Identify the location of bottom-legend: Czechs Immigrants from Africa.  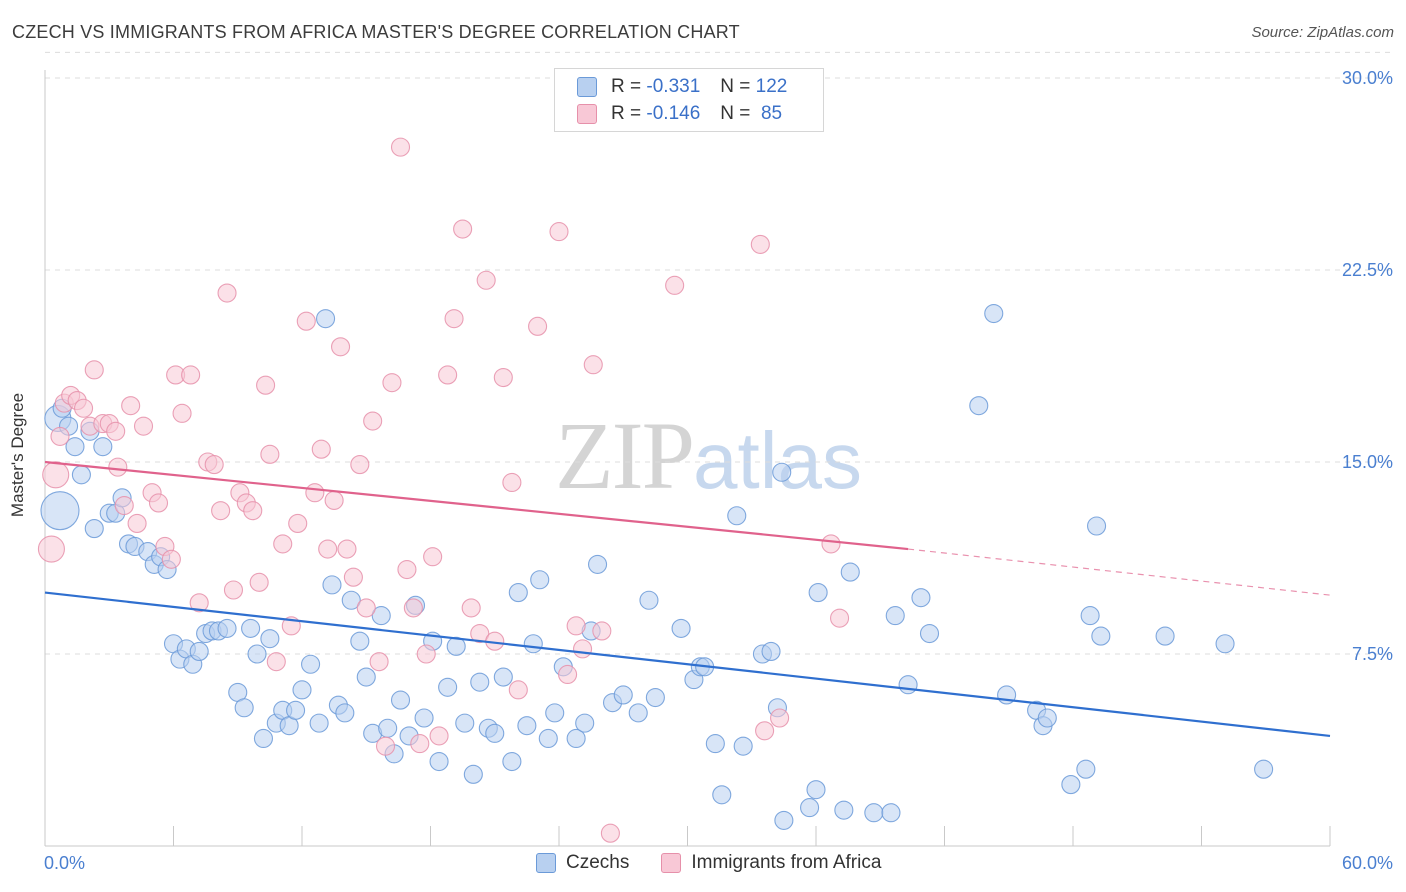
(708, 863).